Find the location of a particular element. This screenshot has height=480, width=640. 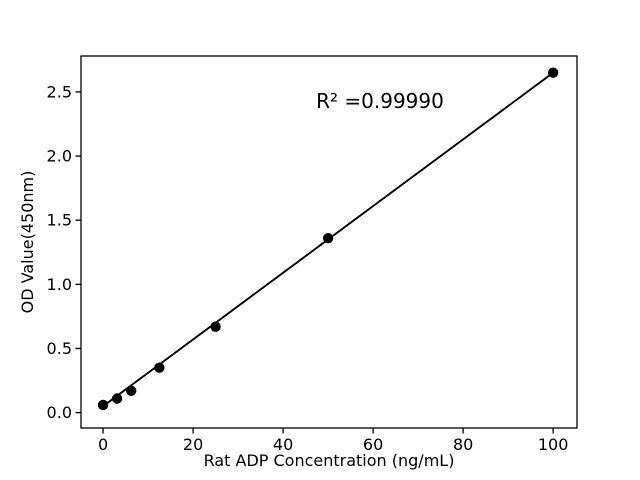

y-tick-label: 2.0 is located at coordinates (59, 156).